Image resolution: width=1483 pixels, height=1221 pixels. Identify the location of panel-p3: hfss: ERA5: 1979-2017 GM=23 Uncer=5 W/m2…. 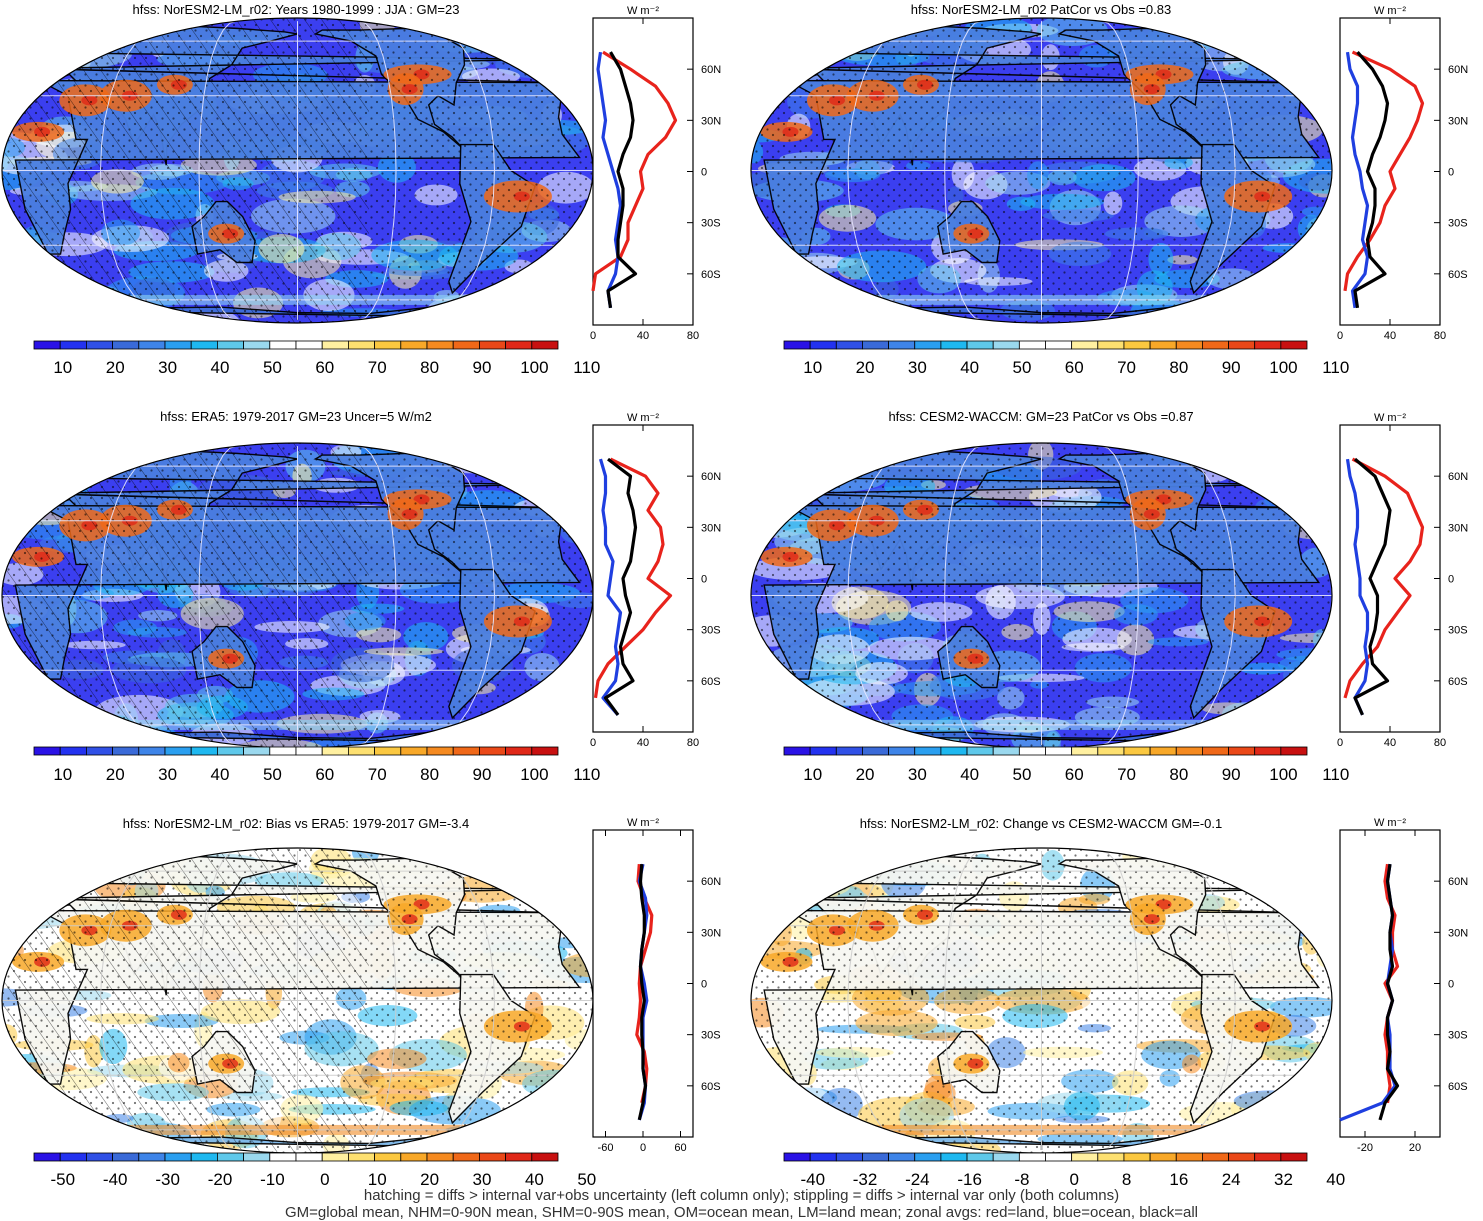
(361, 596).